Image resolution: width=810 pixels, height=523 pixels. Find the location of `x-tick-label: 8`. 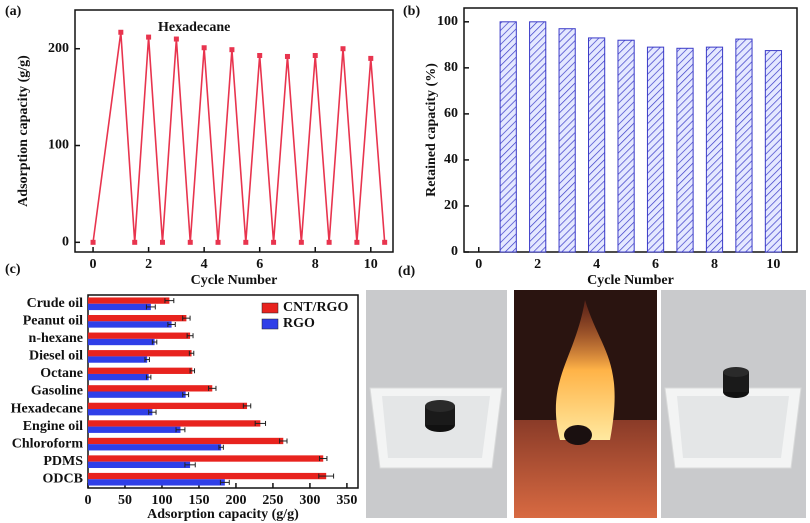

x-tick-label: 8 is located at coordinates (315, 264).